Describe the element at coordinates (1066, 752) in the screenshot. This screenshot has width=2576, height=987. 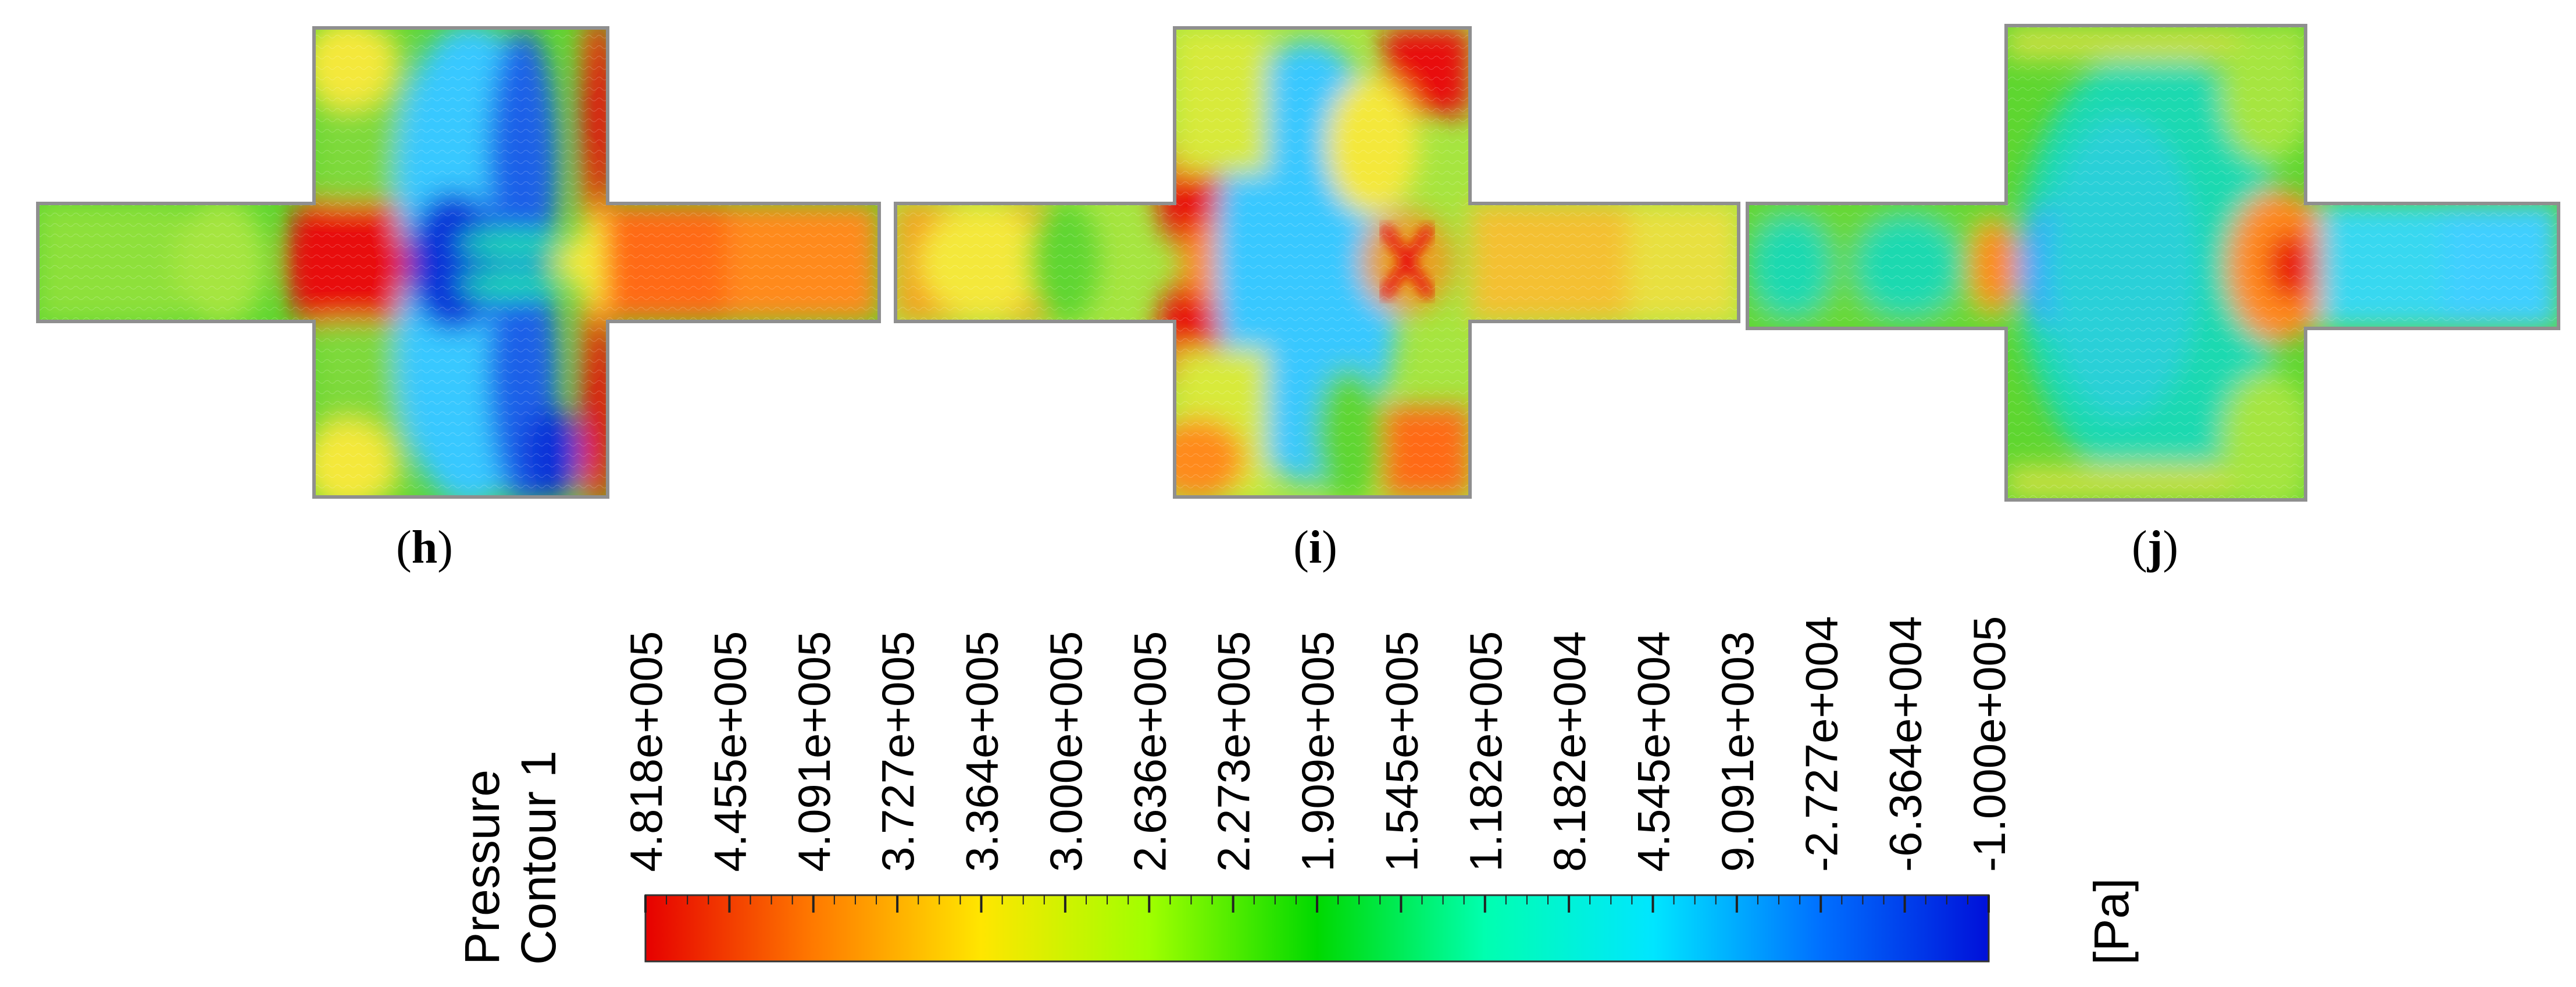
I see `legend-tick-label: 3.000e+005` at that location.